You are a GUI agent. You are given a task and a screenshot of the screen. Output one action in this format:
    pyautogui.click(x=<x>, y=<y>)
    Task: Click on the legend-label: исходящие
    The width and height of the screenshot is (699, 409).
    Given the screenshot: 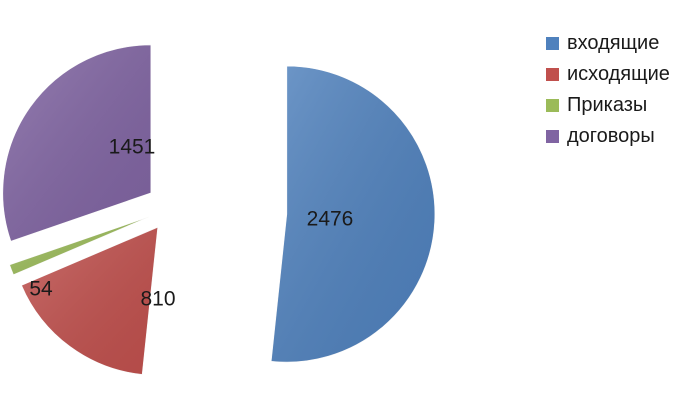 What is the action you would take?
    pyautogui.click(x=618, y=74)
    